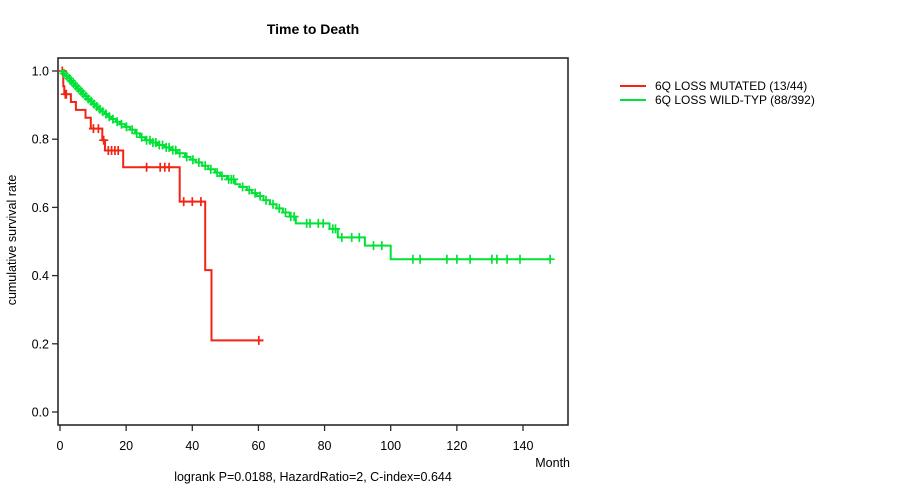 This screenshot has height=500, width=900. I want to click on x-tick-label: 120, so click(456, 446).